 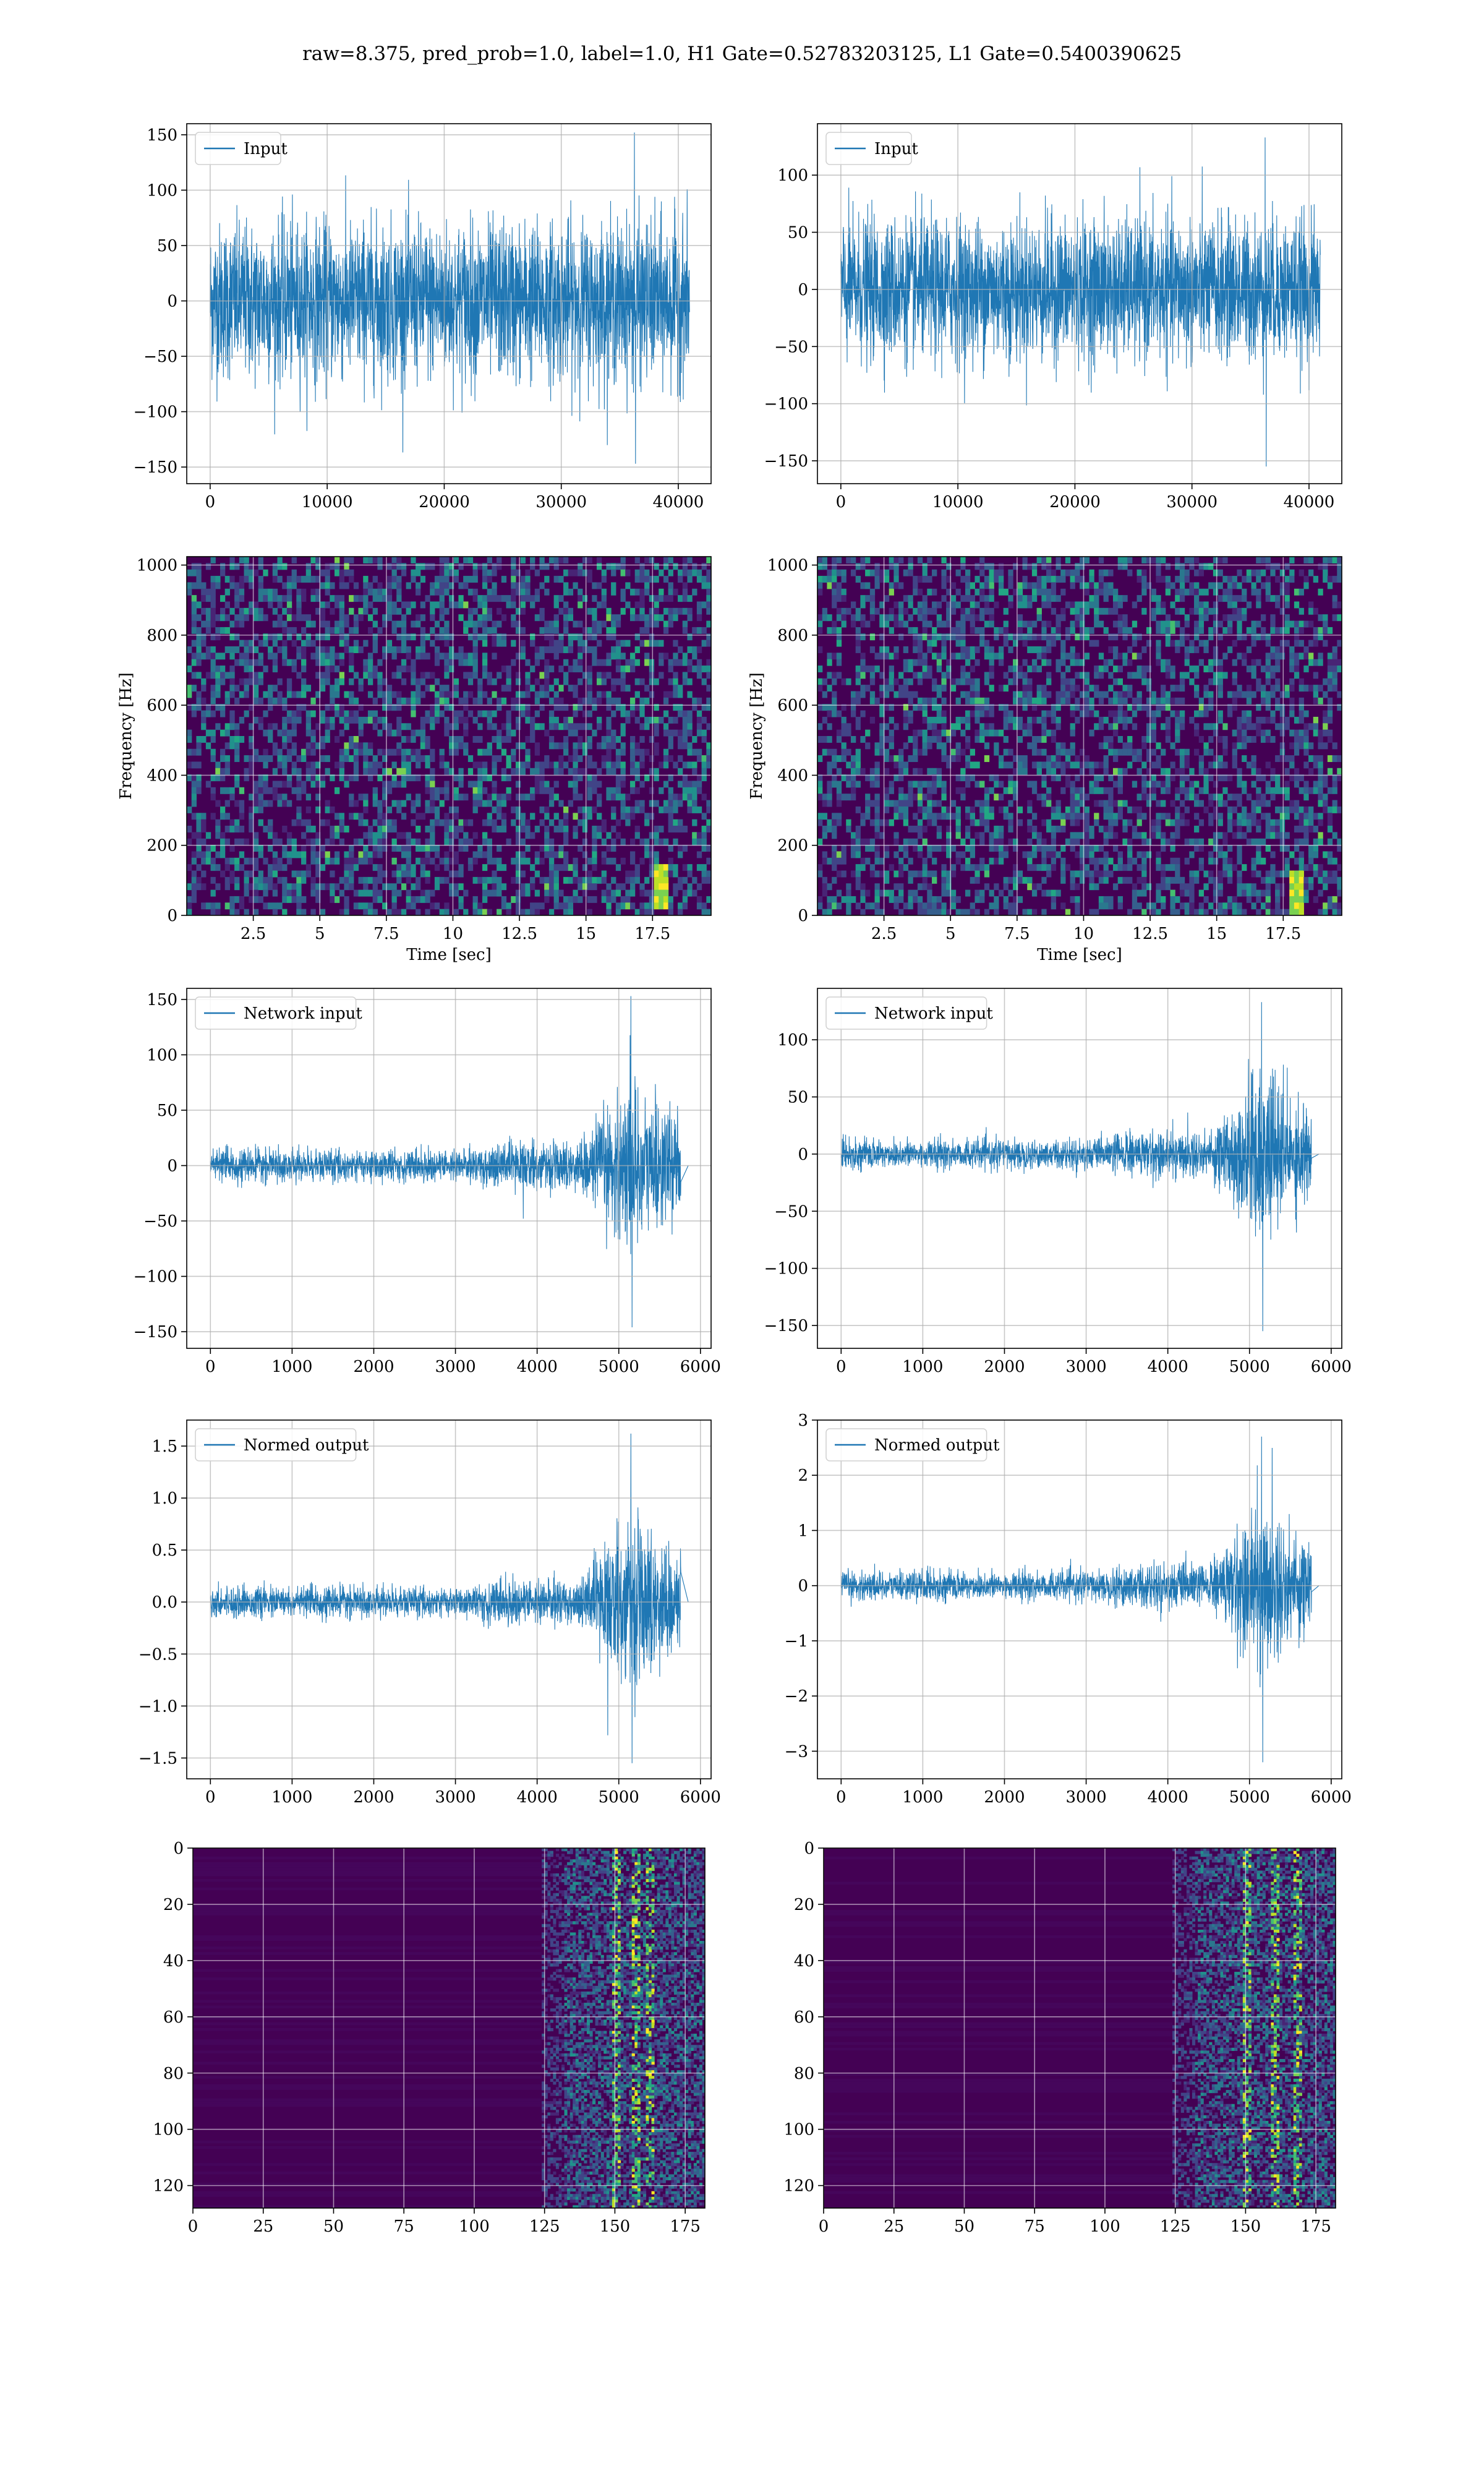 What do you see at coordinates (803, 1475) in the screenshot?
I see `y-tick-label: 2` at bounding box center [803, 1475].